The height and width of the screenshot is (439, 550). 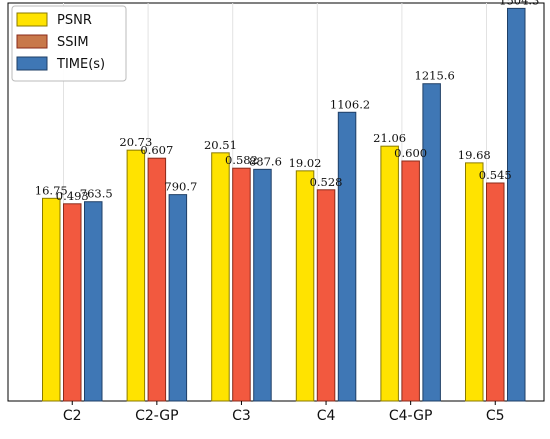 I want to click on x-axis-ticks: C2 C2-GP C3 C4 C4-GP C5, so click(x=284, y=412).